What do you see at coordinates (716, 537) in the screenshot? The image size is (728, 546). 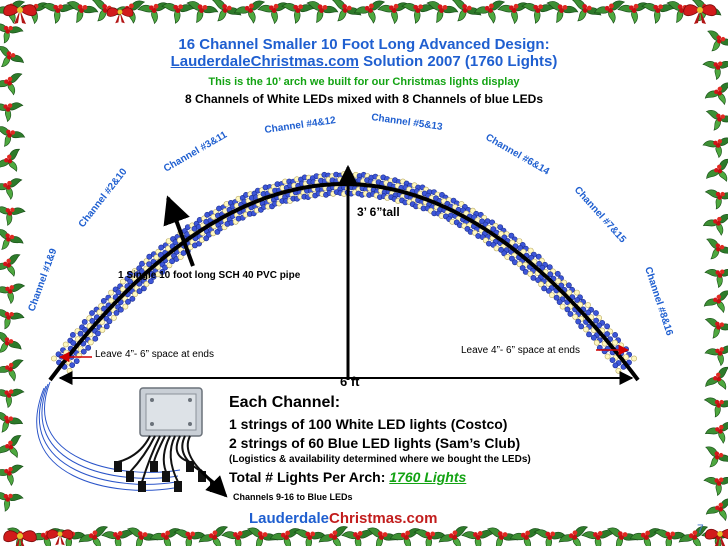 I see `ribbon-bow` at bounding box center [716, 537].